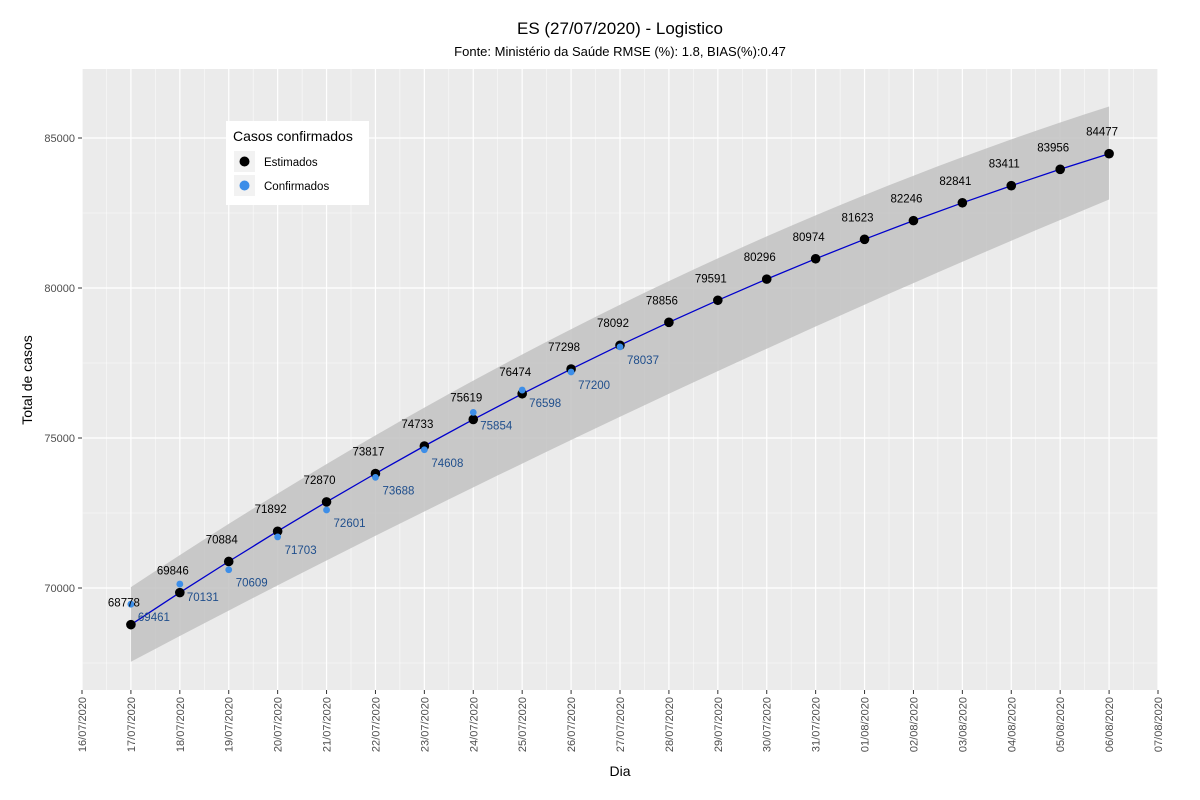 The height and width of the screenshot is (800, 1200). I want to click on data-label-confirmado: 78037, so click(643, 361).